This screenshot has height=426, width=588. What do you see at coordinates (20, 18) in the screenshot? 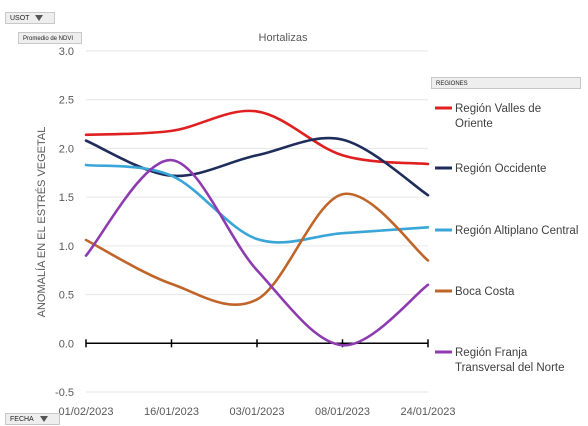
I see `usot-filter-label: USOT` at bounding box center [20, 18].